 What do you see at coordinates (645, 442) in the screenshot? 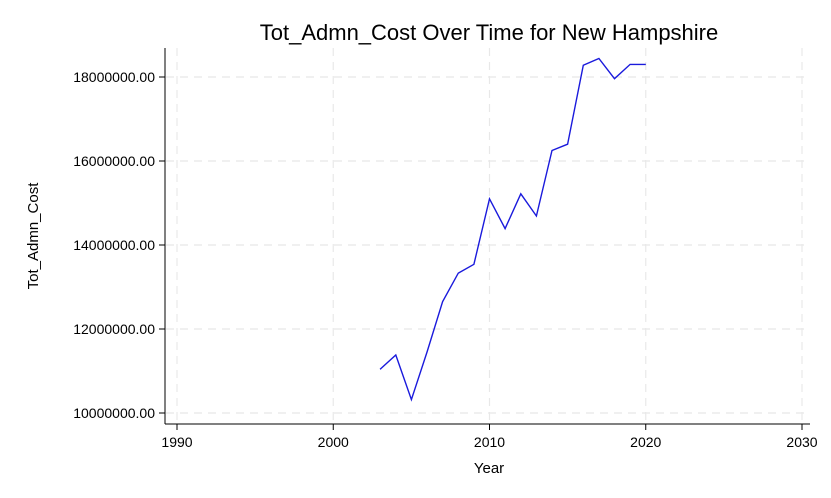
I see `x-tick-label-3: 2020` at bounding box center [645, 442].